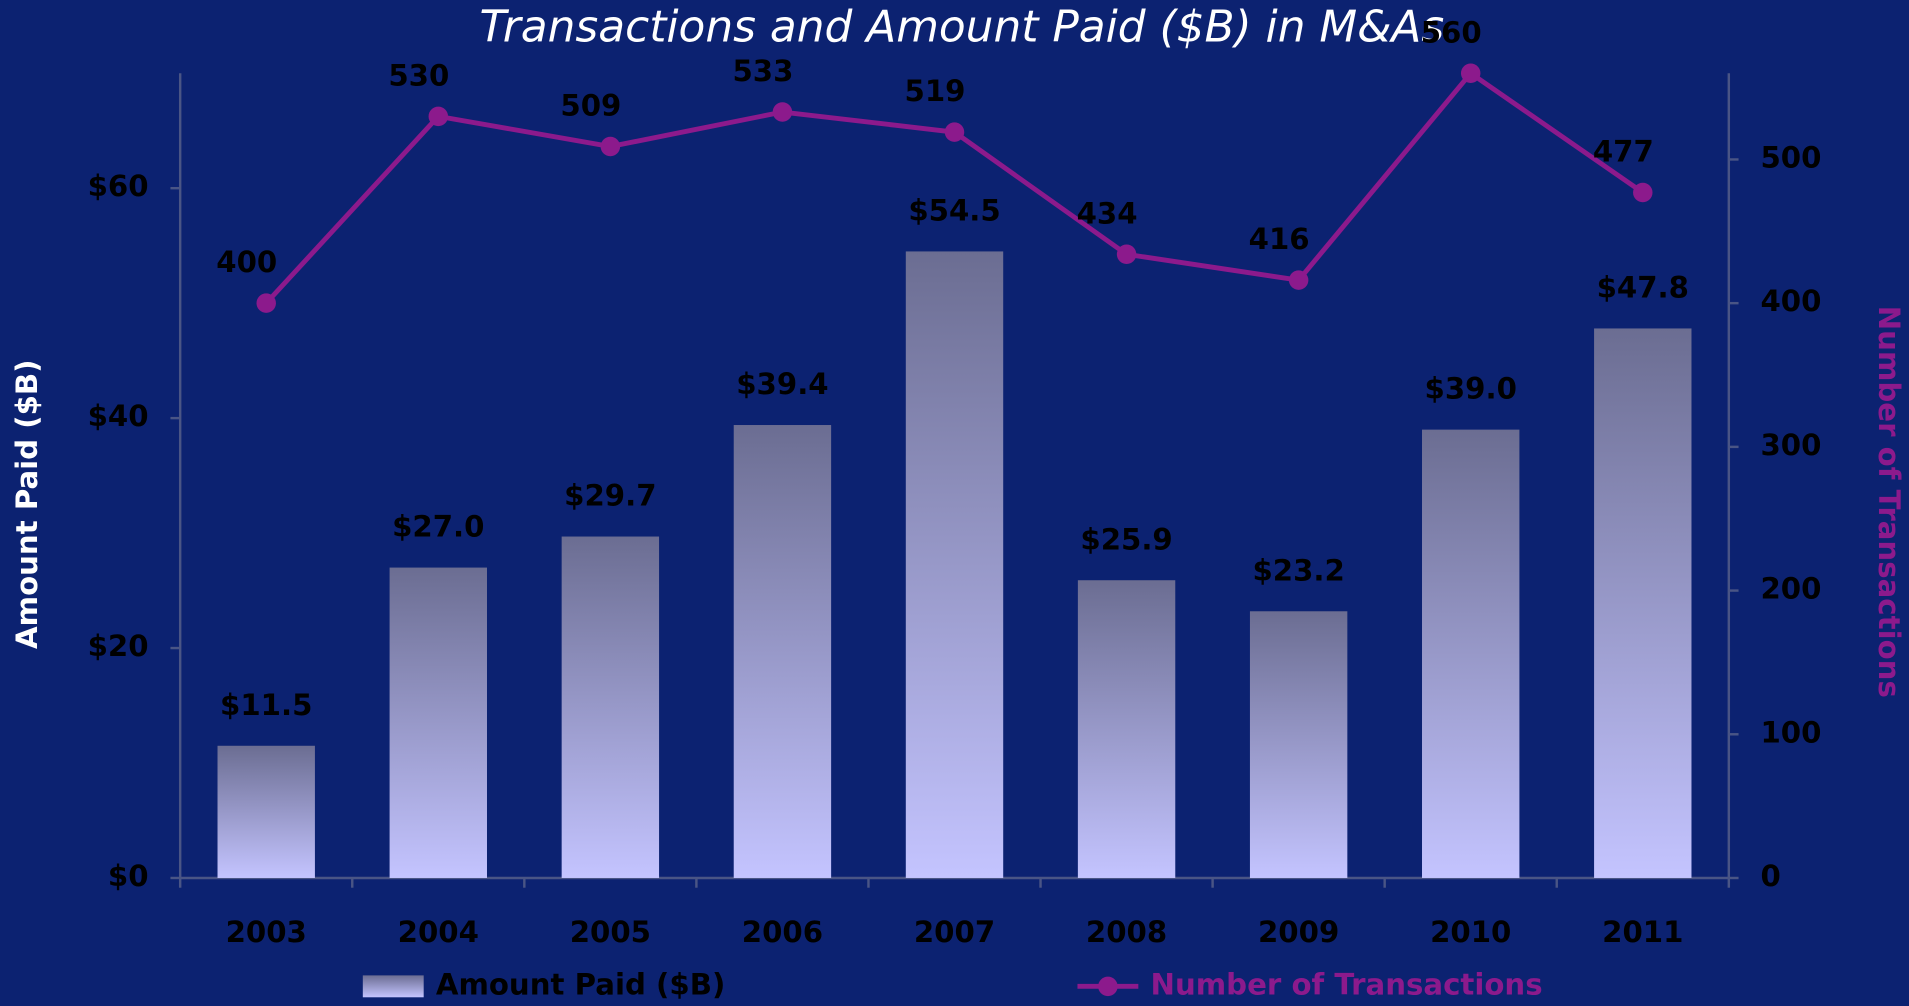  What do you see at coordinates (1643, 287) in the screenshot?
I see `data-label: $47.8` at bounding box center [1643, 287].